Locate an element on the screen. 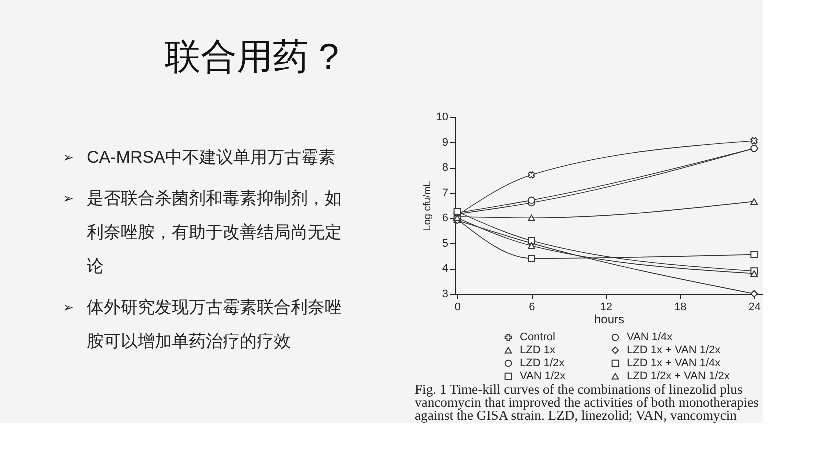 The image size is (838, 474). legend-label: LZD 1/2x + VAN 1/2x is located at coordinates (678, 376).